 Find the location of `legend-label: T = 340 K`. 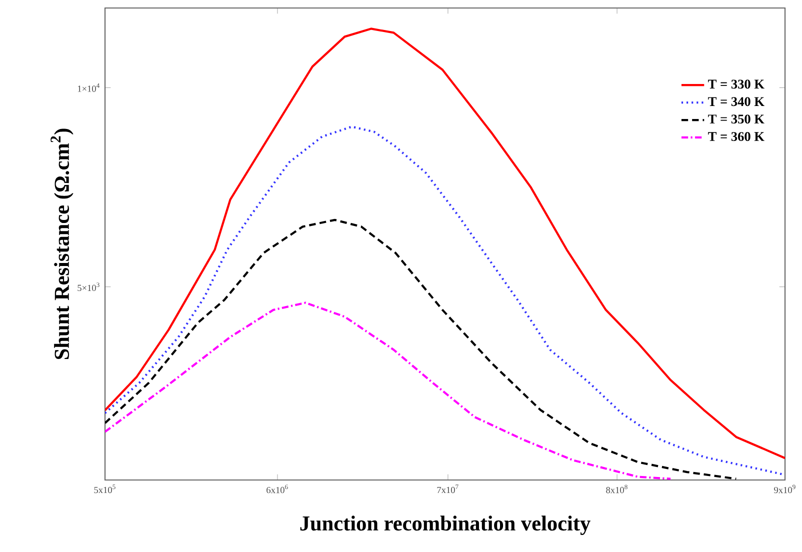

legend-label: T = 340 K is located at coordinates (736, 101).